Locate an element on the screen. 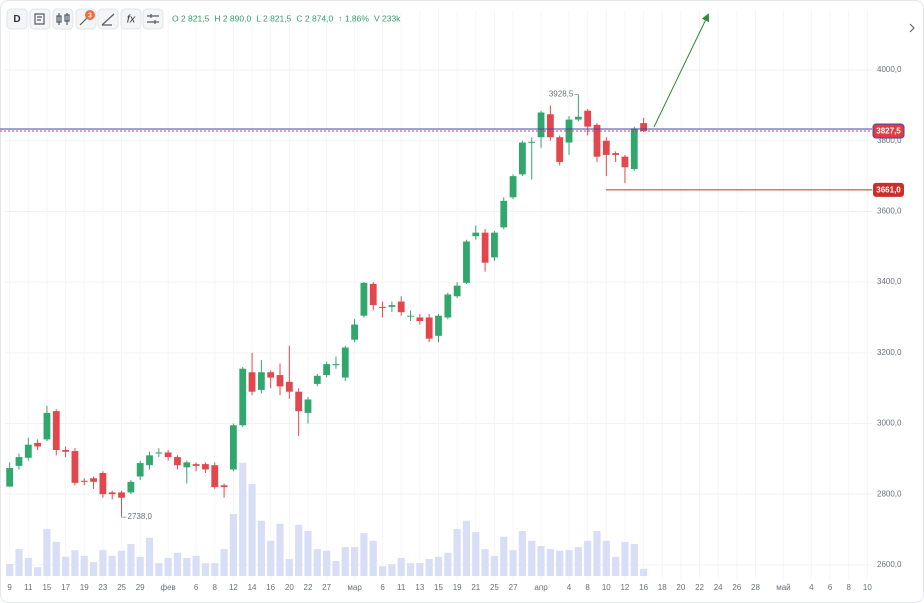  indicators-label: fx is located at coordinates (131, 19).